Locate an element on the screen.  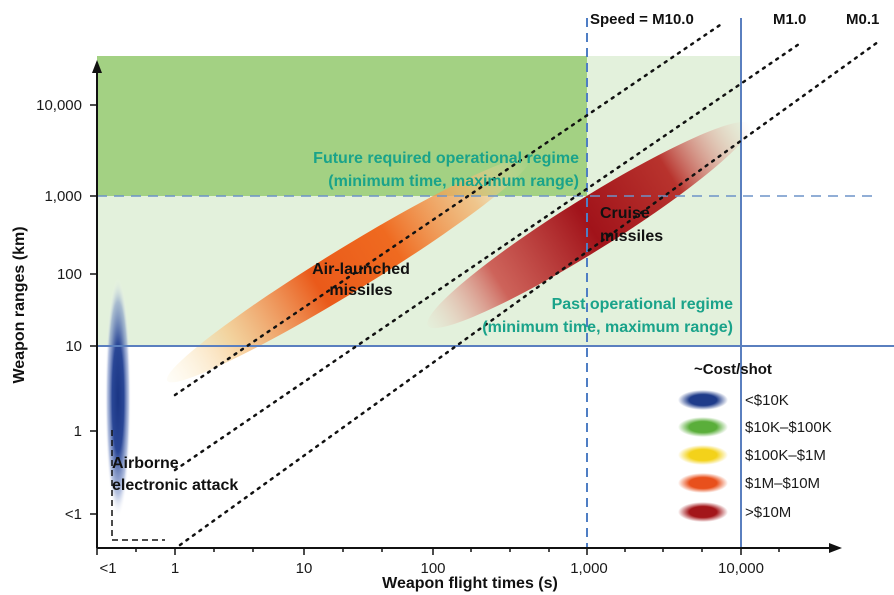
sub-one-boundary is located at coordinates (138, 485).